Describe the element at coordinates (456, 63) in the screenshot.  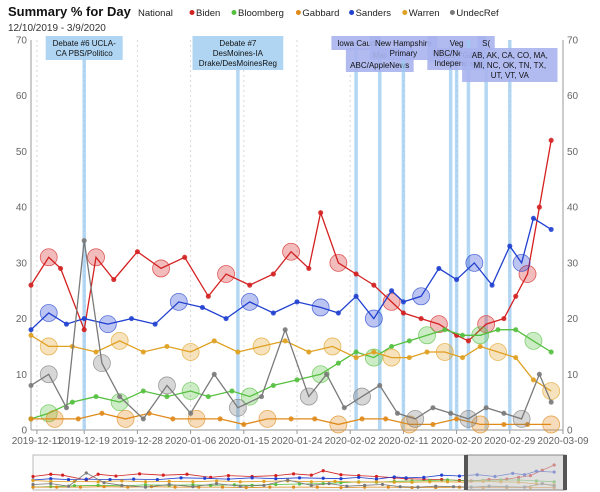
I see `event-label: Independent` at that location.